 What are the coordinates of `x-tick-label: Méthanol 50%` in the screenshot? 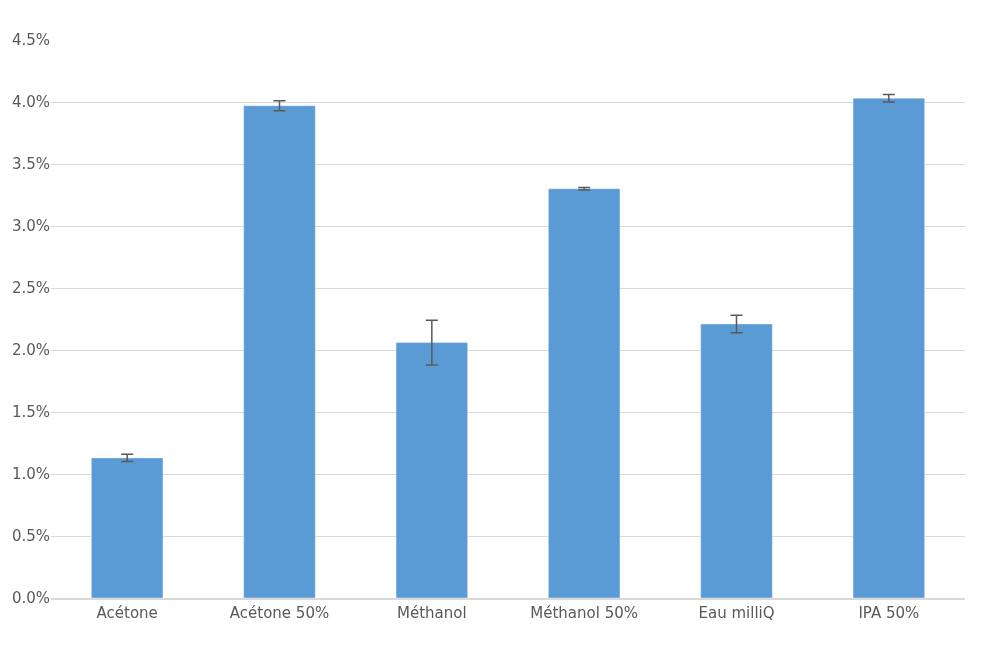 It's located at (584, 612).